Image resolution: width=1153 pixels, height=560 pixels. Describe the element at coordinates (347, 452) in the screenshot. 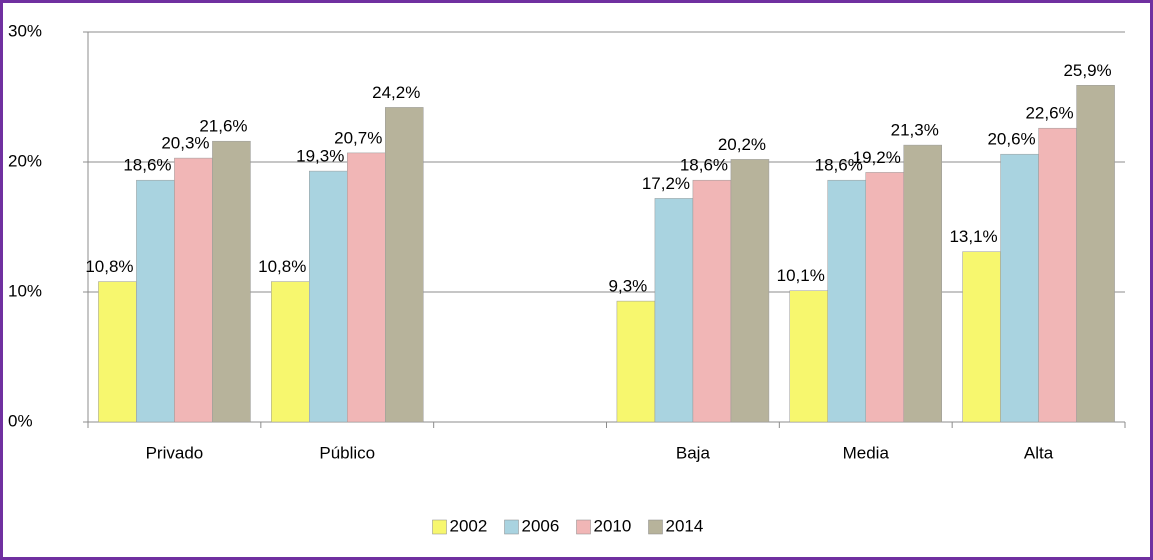

I see `x-tick-label: Público` at that location.